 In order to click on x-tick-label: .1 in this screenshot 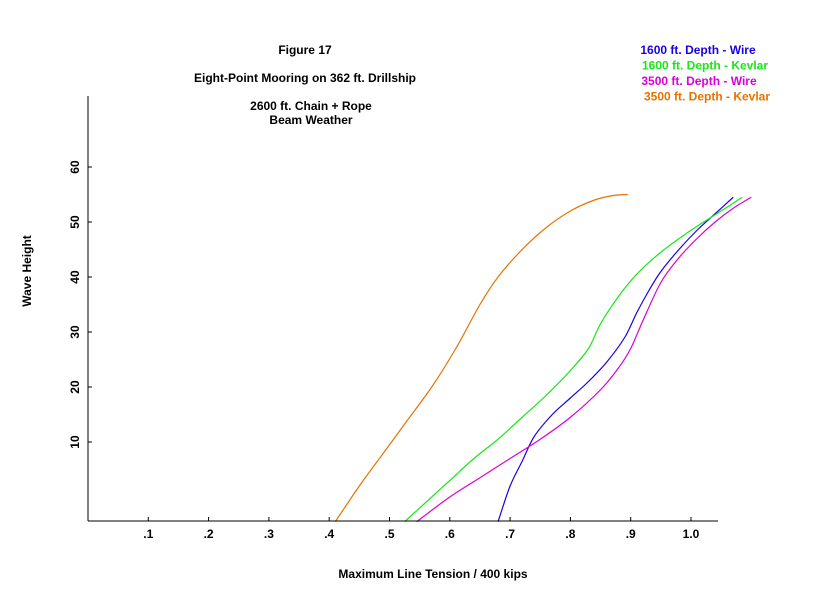, I will do `click(148, 534)`.